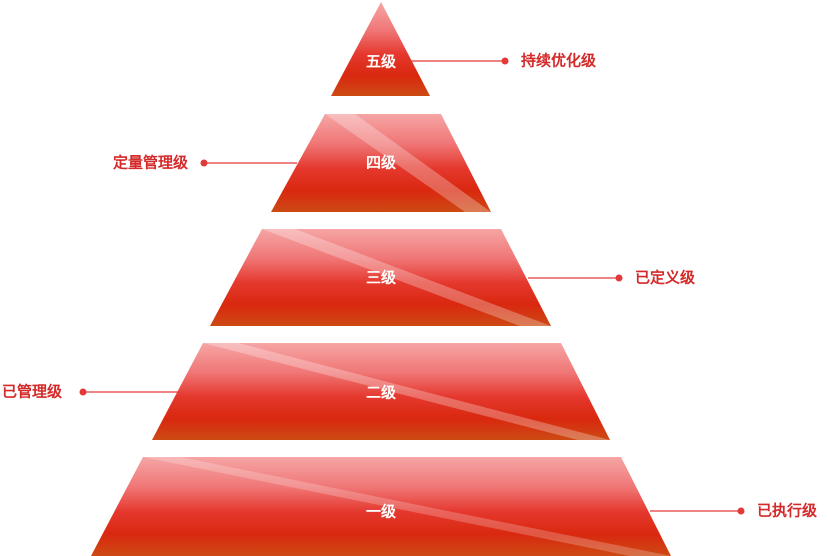  What do you see at coordinates (559, 61) in the screenshot?
I see `annotation-label-5: 持续优化级` at bounding box center [559, 61].